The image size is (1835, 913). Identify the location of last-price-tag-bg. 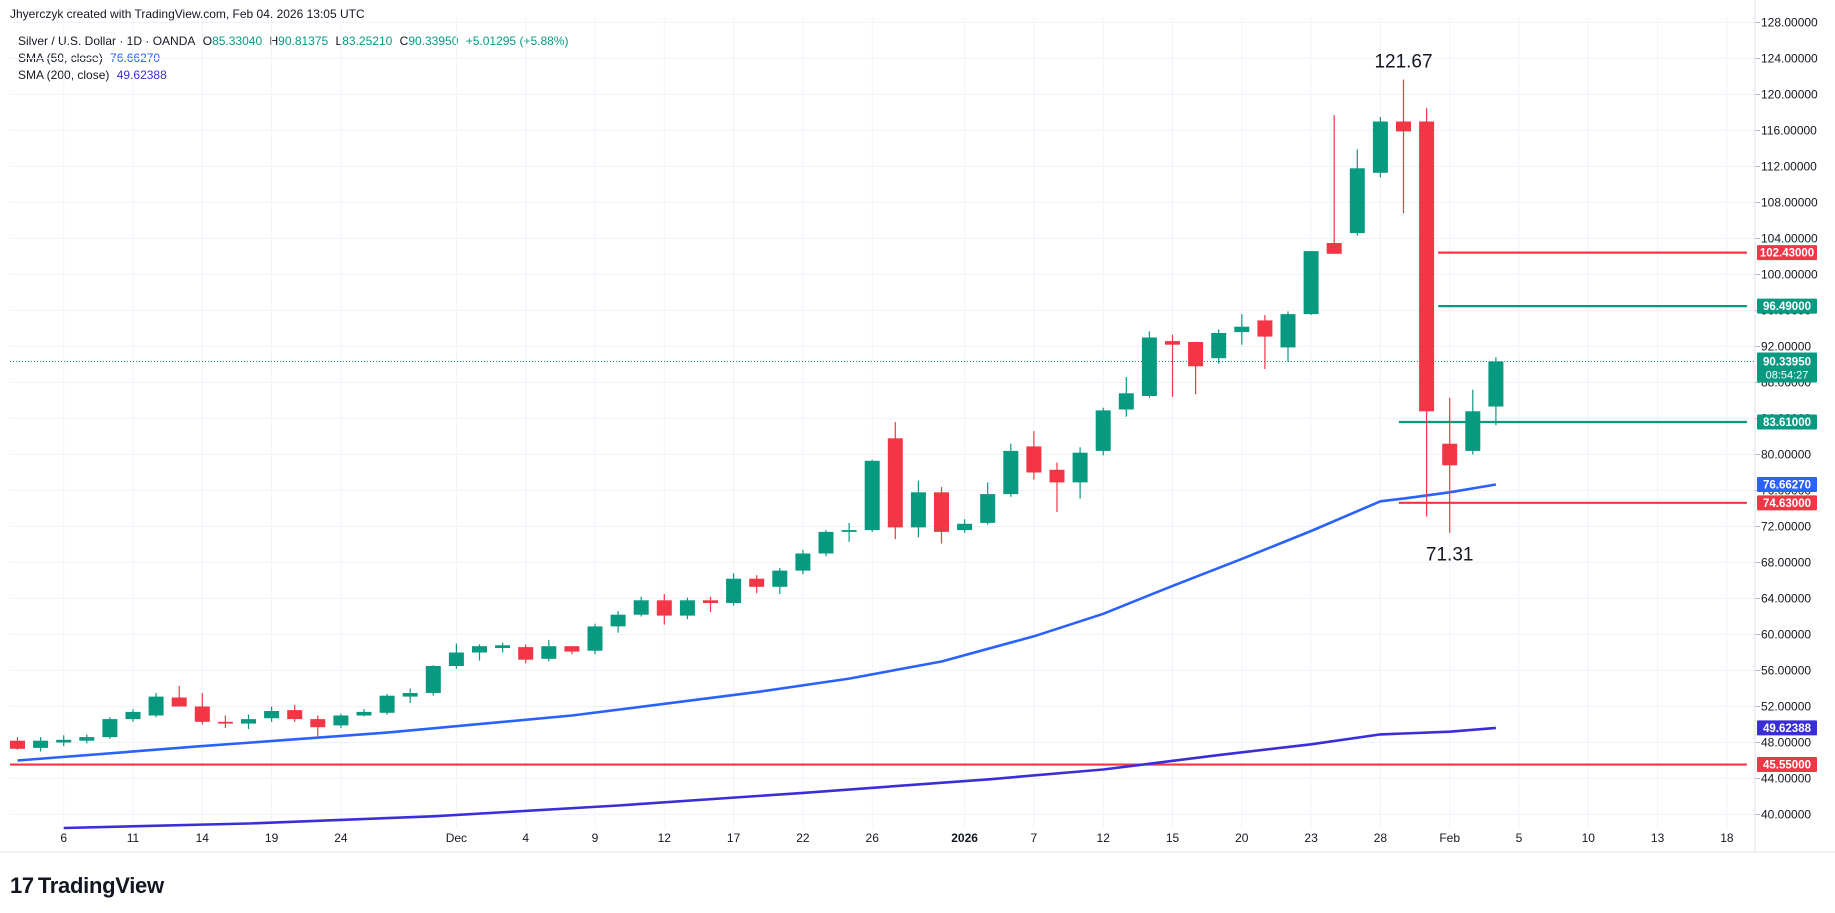
(1787, 367).